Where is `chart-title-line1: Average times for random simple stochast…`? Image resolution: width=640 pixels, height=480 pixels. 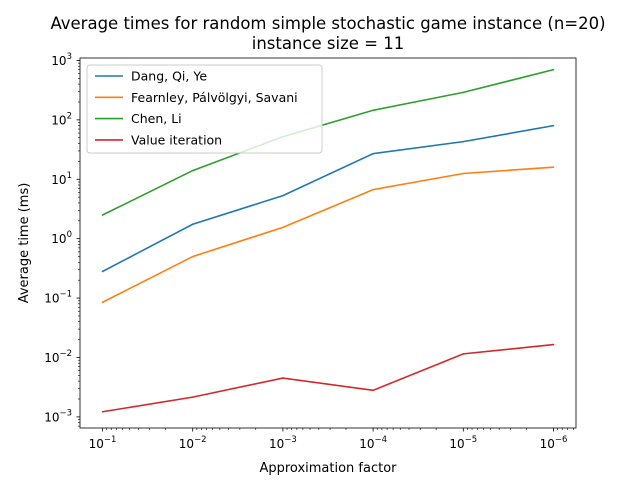
chart-title-line1: Average times for random simple stochast… is located at coordinates (327, 23).